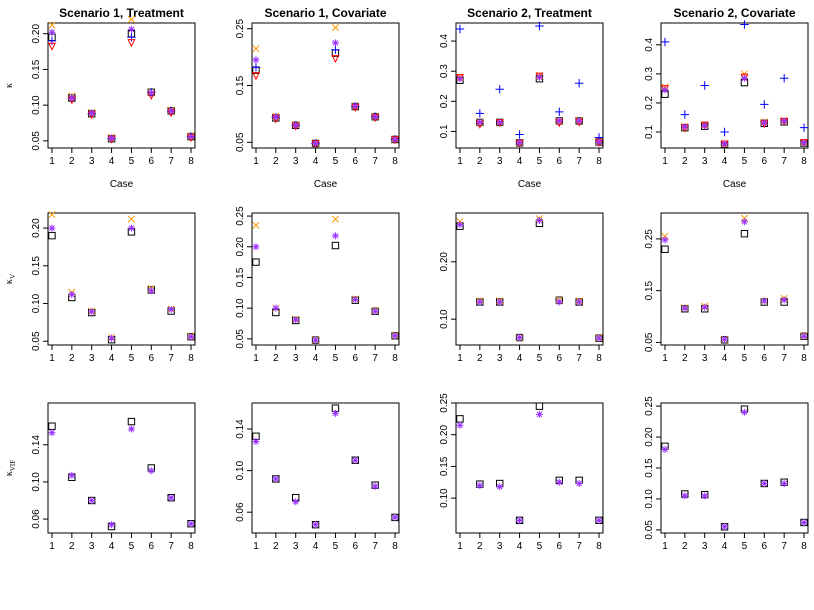 The height and width of the screenshot is (610, 814). I want to click on panel-7: 1 2 3 4 5 6 7 8 0.10 0.20, so click(521, 288).